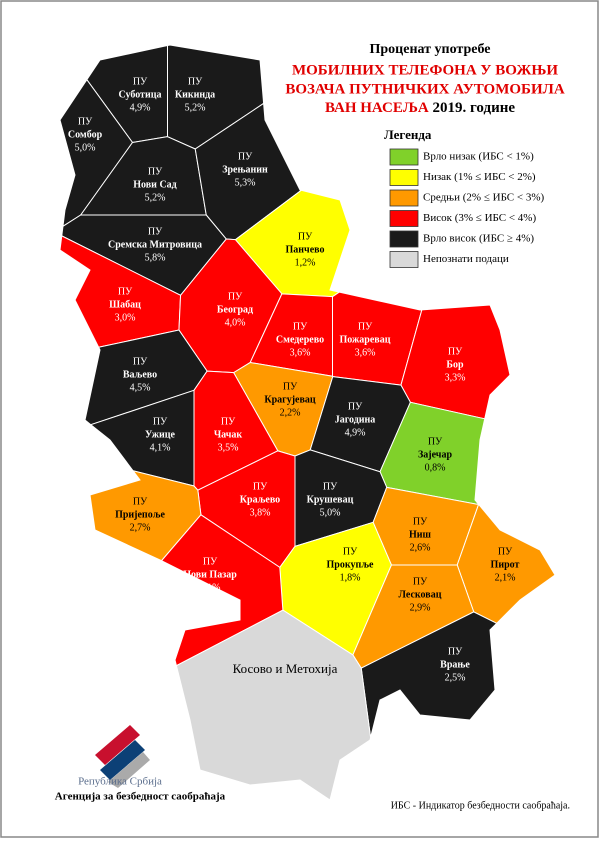 Image resolution: width=603 pixels, height=844 pixels. What do you see at coordinates (420, 534) in the screenshot?
I see `region-name: Ниш` at bounding box center [420, 534].